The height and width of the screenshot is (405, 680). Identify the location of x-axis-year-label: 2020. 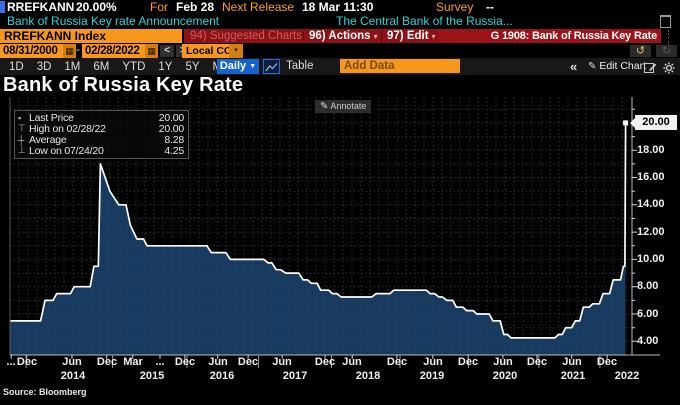
(505, 376).